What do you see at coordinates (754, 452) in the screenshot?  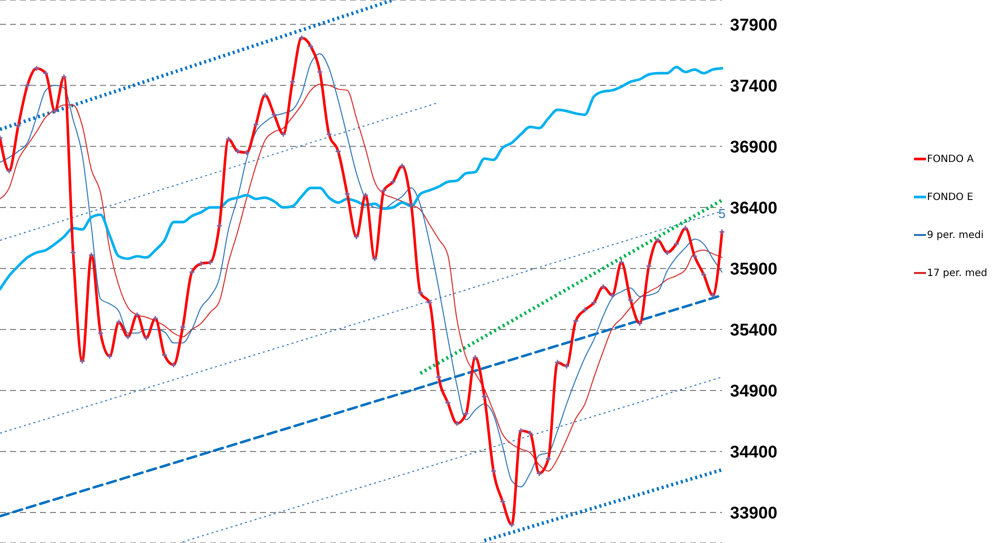 I see `y-tick-label: 34400` at bounding box center [754, 452].